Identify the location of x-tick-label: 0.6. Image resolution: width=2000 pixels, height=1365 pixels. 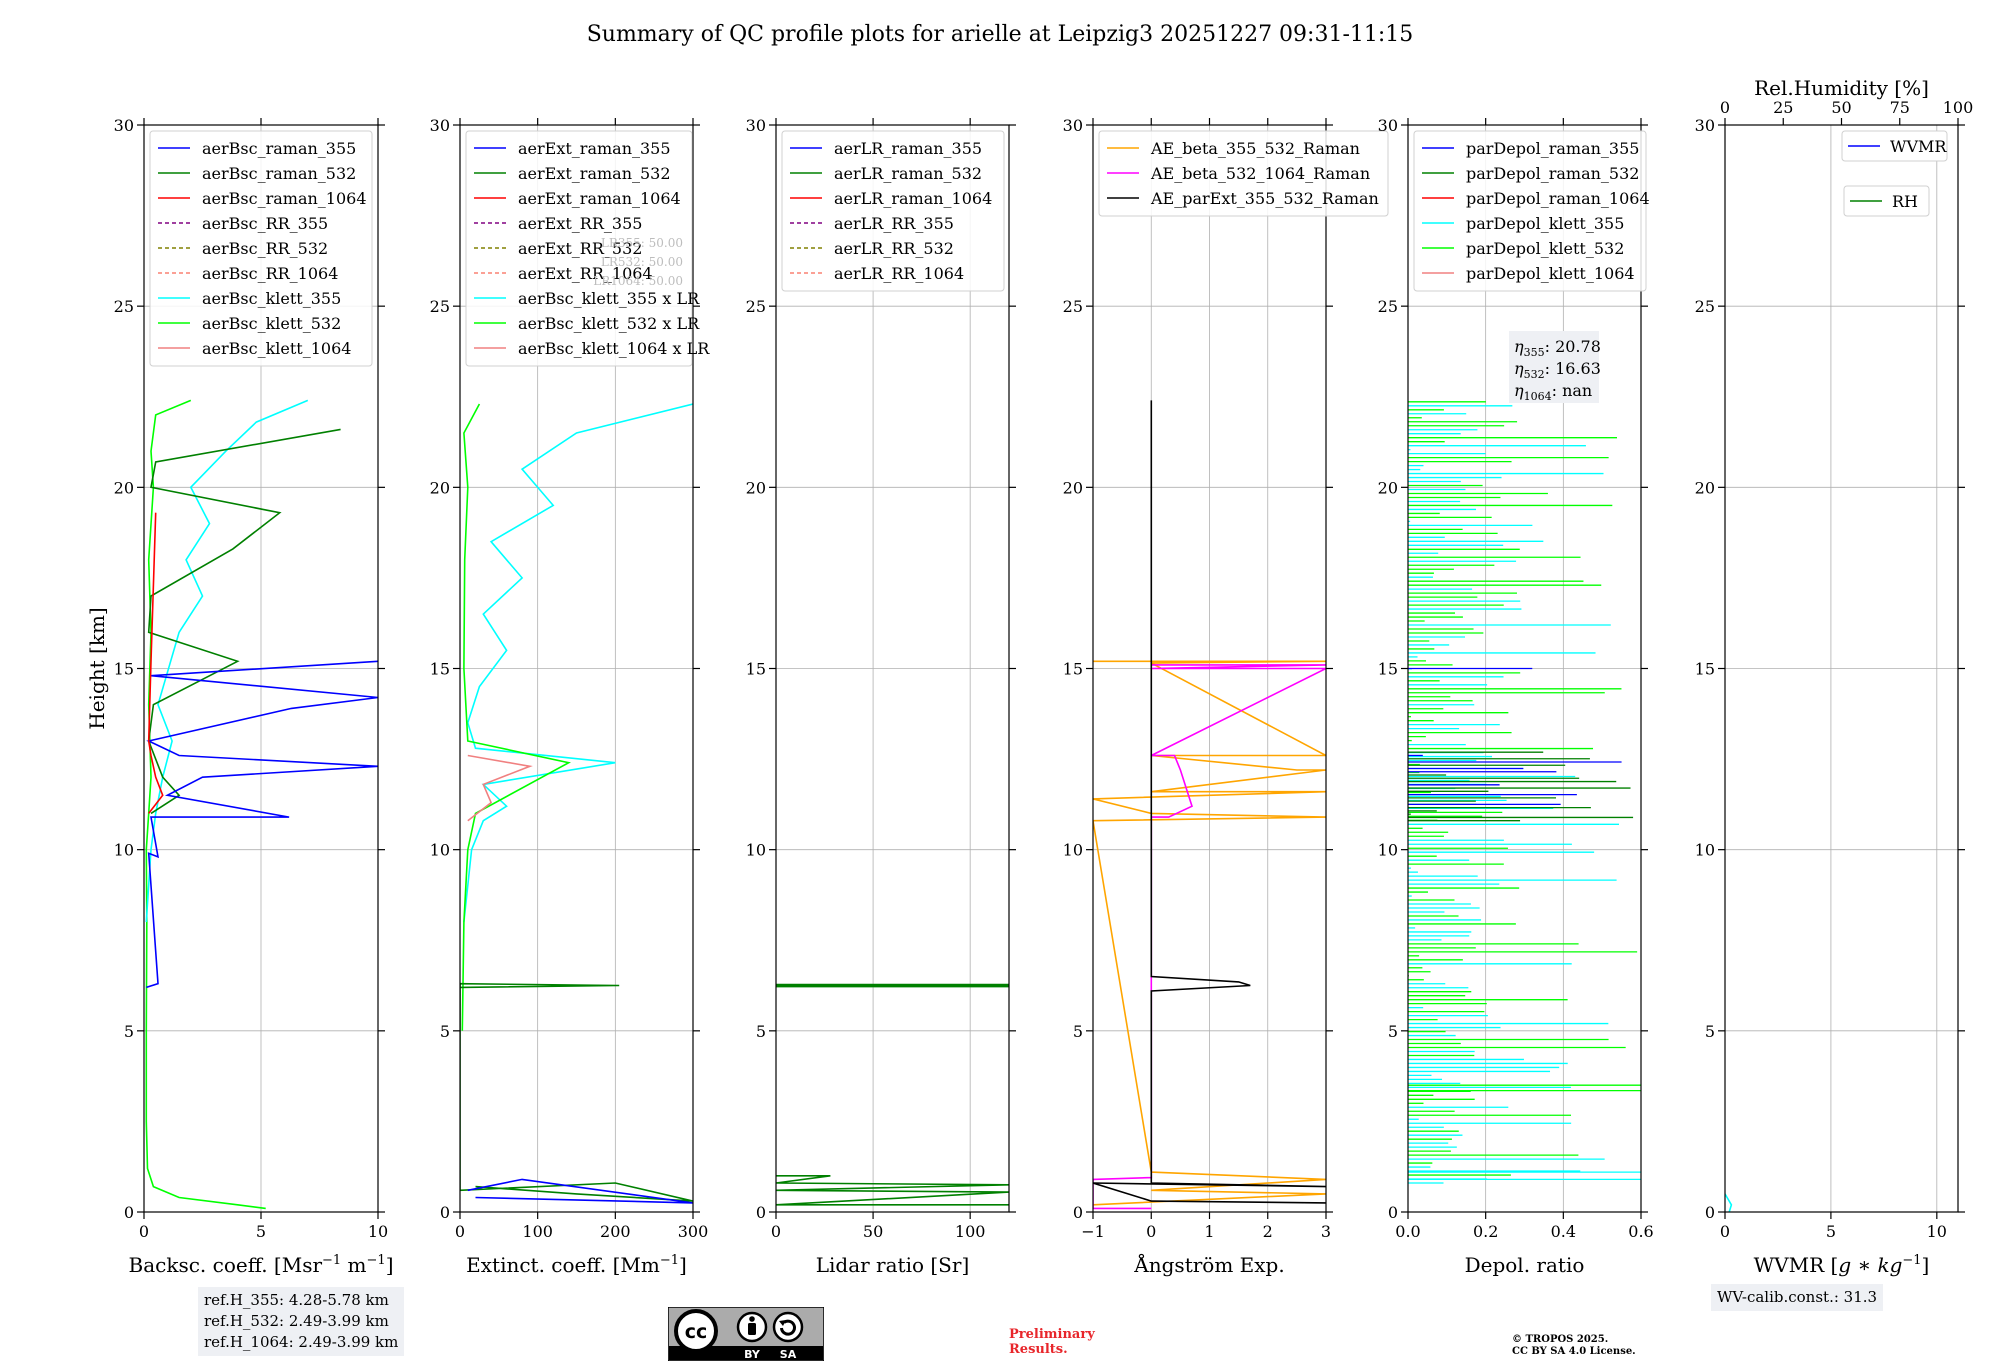
(1640, 1231).